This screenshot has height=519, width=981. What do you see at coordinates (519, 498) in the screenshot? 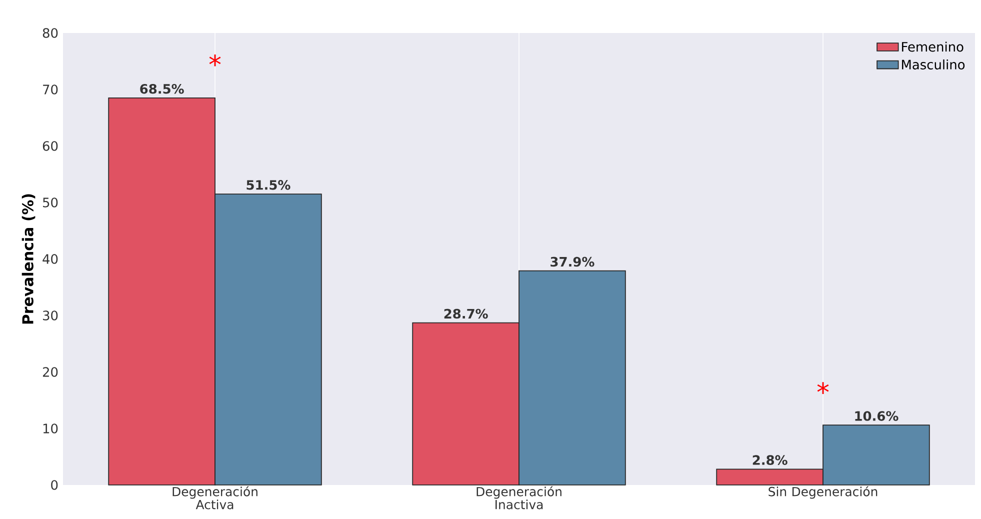
I see `x-tick-label: Degeneración Inactiva` at bounding box center [519, 498].